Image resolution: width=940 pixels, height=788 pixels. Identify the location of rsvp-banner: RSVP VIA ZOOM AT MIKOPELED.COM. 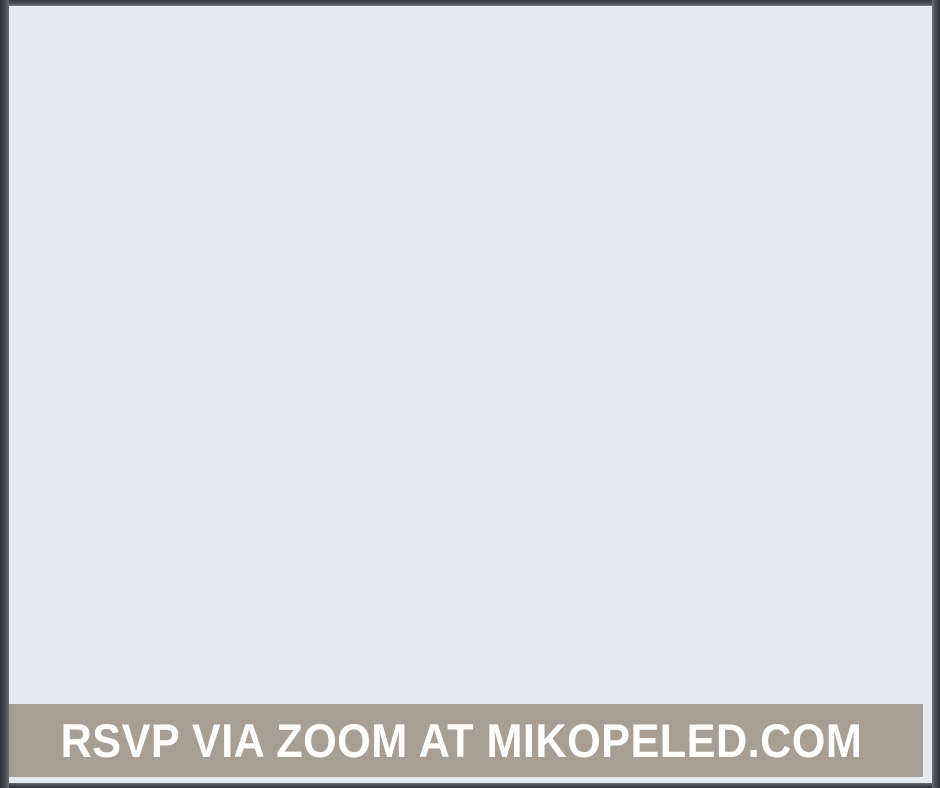
(461, 740).